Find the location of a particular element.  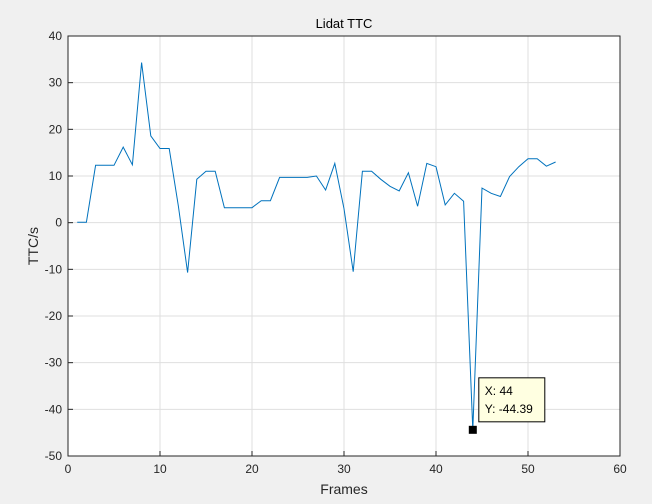

datatip: X: 44 Y: -44.39 is located at coordinates (507, 405).